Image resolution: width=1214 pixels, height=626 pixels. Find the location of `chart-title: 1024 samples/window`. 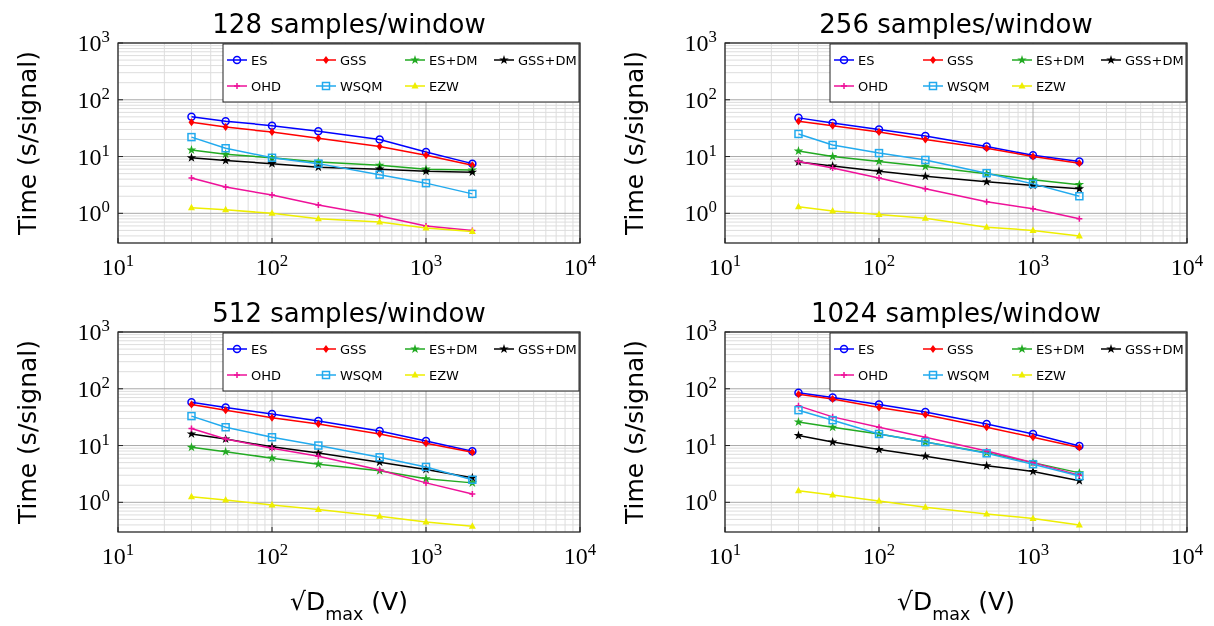

chart-title: 1024 samples/window is located at coordinates (956, 313).